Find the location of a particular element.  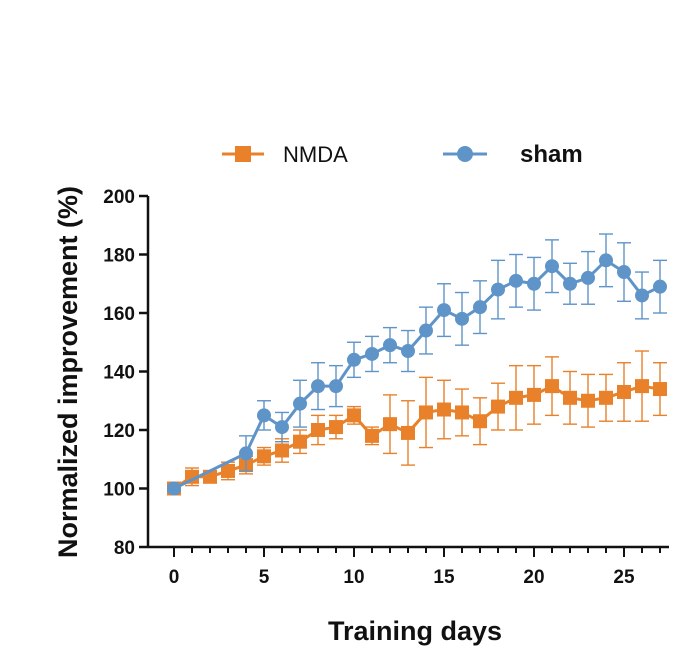

legend-label-sham: sham is located at coordinates (551, 154).